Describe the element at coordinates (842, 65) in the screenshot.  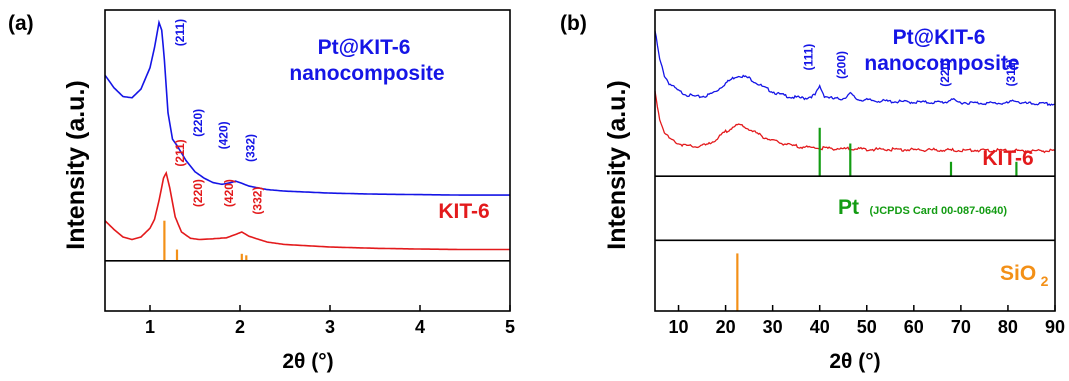
I see `panel-b-series-0-peak-label-1: (200)` at that location.